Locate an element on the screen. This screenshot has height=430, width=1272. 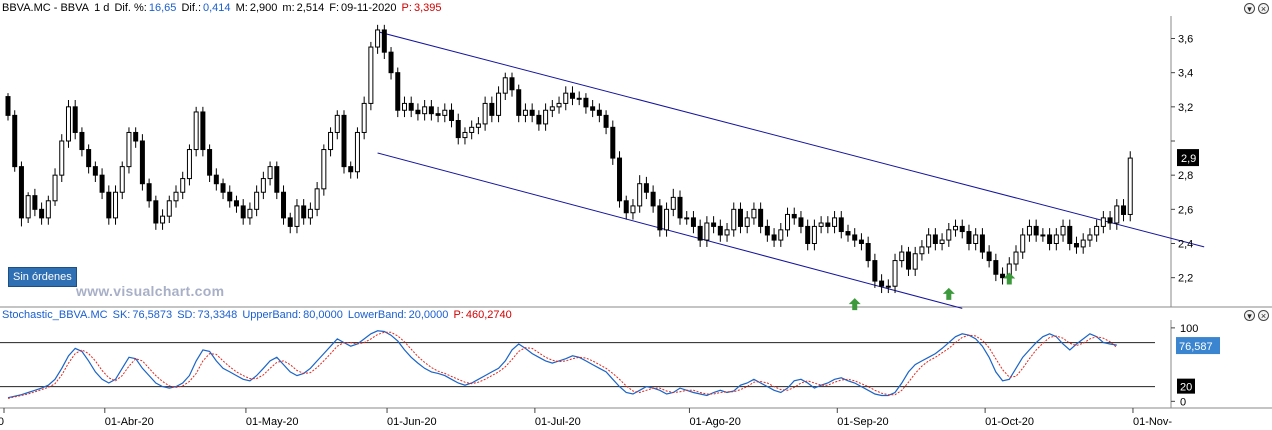
osc-tick-label: 100 is located at coordinates (1189, 329).